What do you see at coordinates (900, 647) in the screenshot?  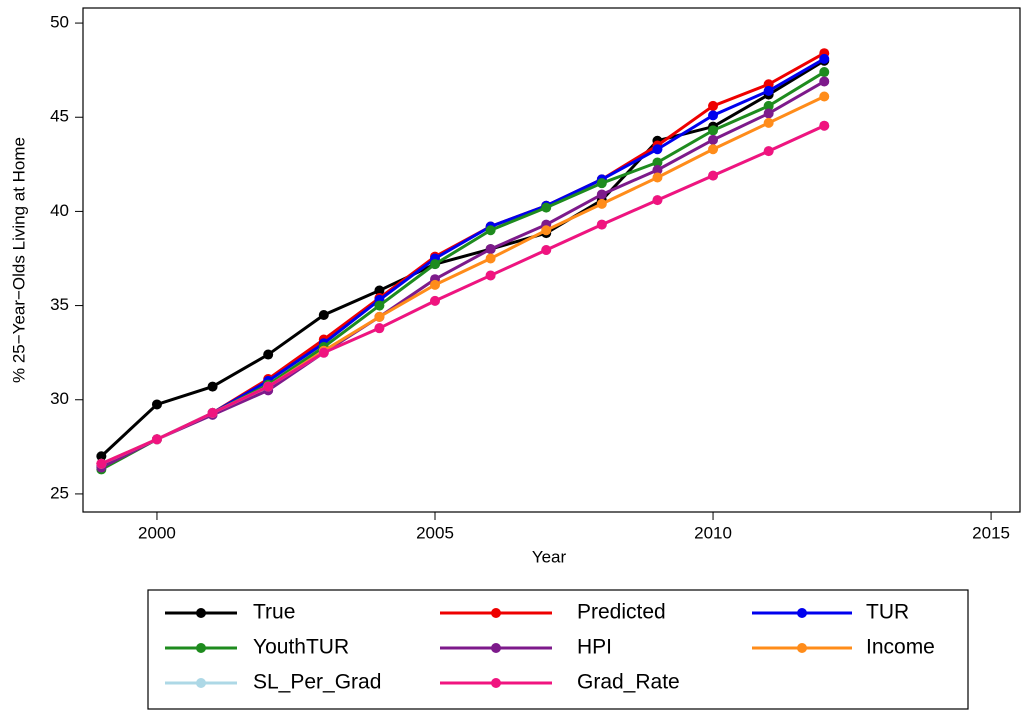 I see `legend-label: Income` at bounding box center [900, 647].